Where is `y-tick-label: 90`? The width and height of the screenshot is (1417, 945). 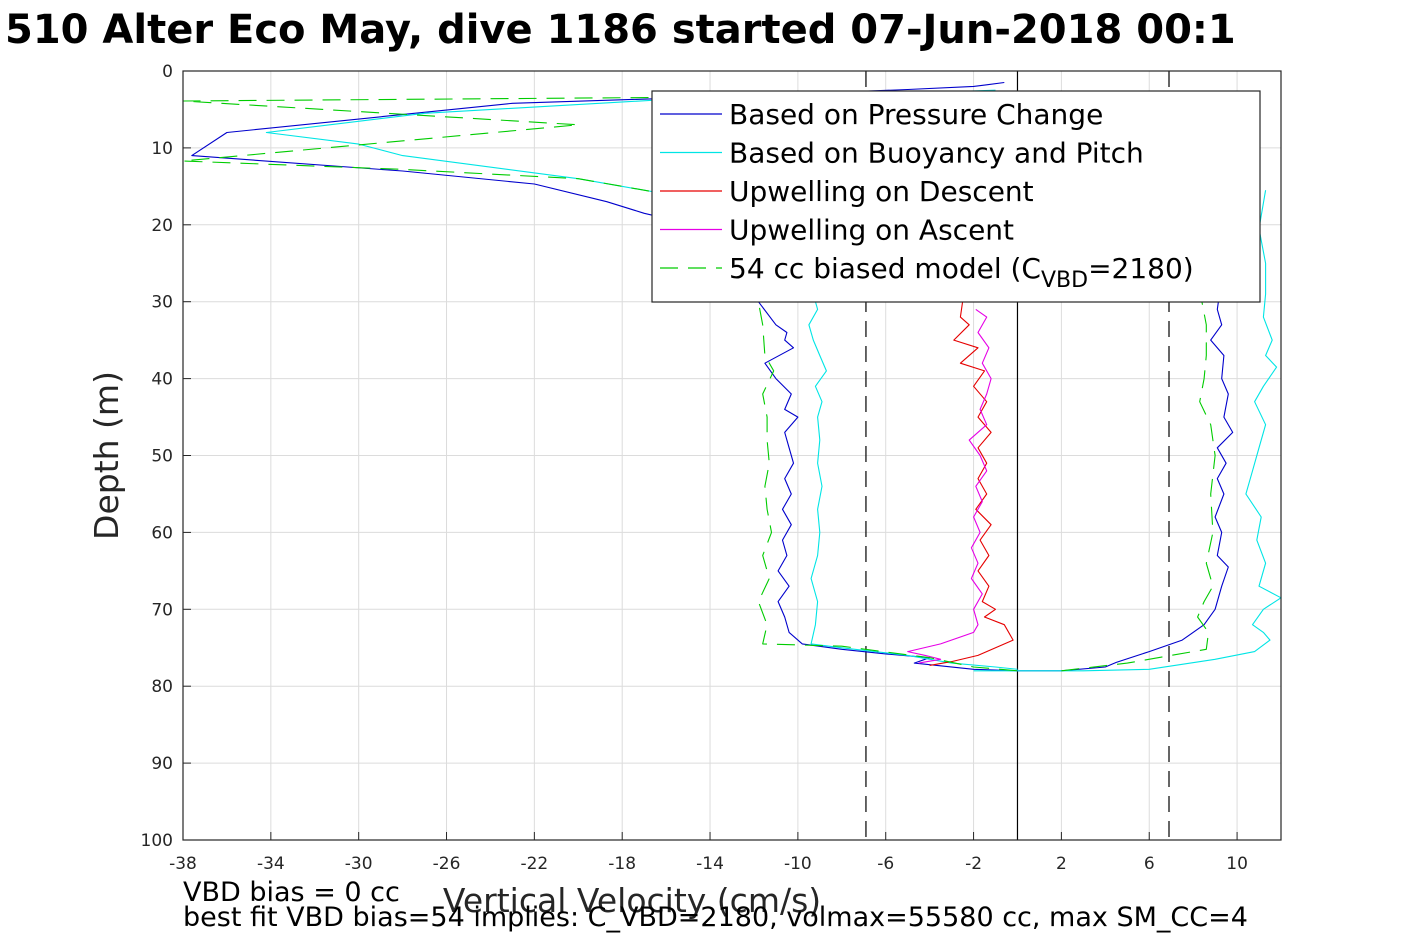
y-tick-label: 90 is located at coordinates (162, 764).